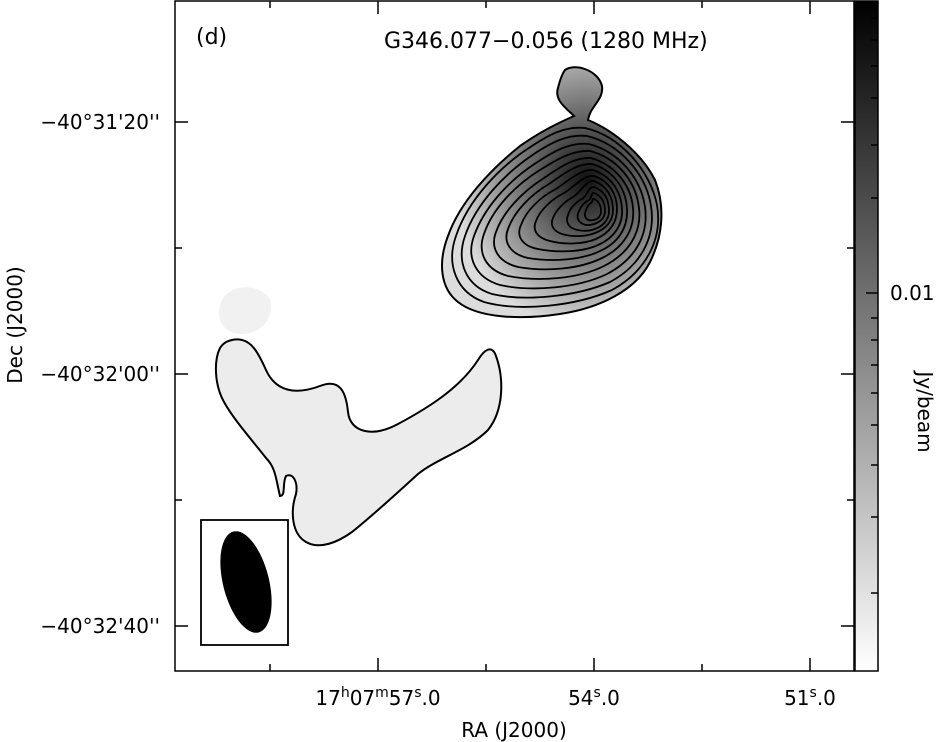 This screenshot has width=942, height=742. Describe the element at coordinates (100, 374) in the screenshot. I see `y-tick-label: −40°32'00''` at that location.